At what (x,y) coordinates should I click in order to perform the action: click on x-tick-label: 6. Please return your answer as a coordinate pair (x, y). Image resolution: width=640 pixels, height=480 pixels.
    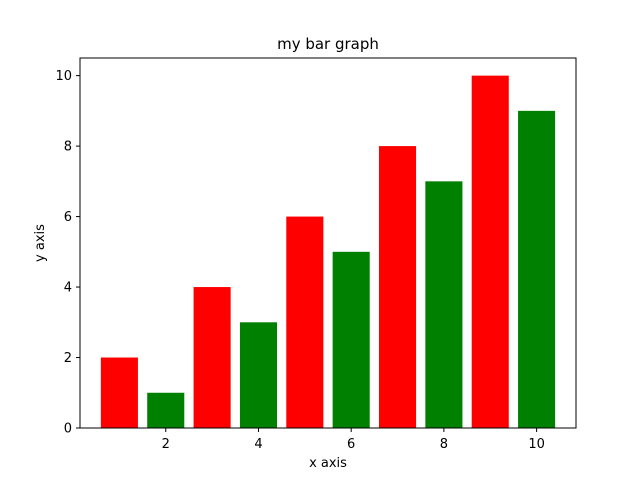
    Looking at the image, I should click on (351, 444).